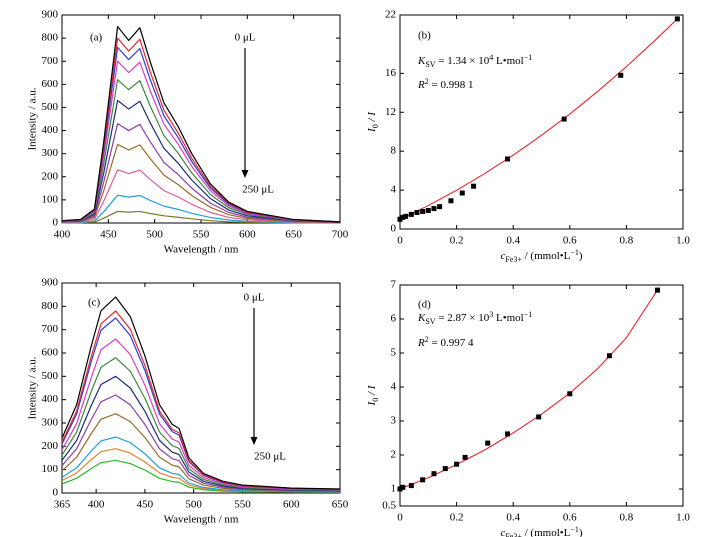 The width and height of the screenshot is (714, 537). I want to click on end-label: 250 μL, so click(258, 190).